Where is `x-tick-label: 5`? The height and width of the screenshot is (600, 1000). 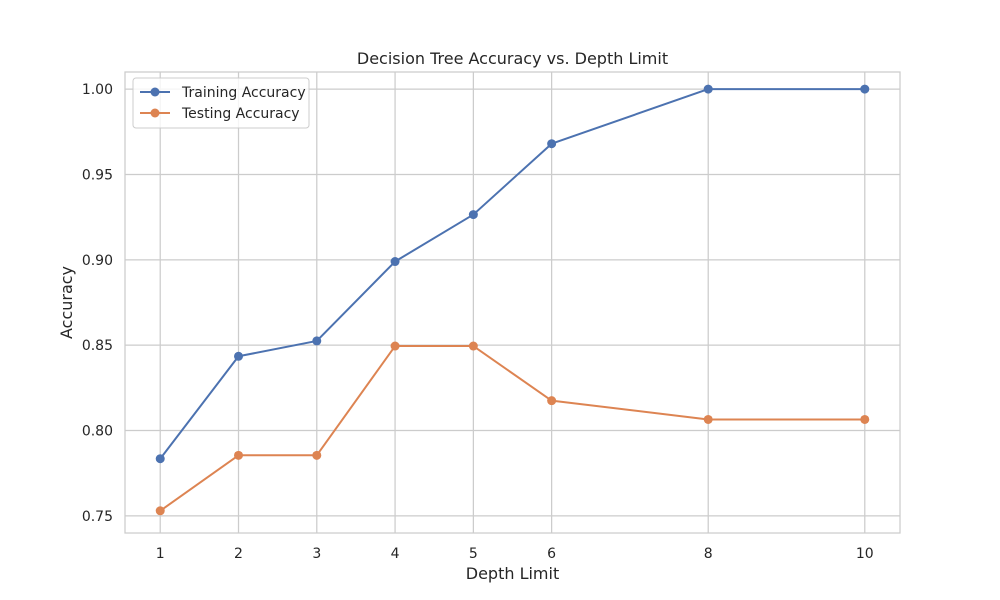
x-tick-label: 5 is located at coordinates (473, 554).